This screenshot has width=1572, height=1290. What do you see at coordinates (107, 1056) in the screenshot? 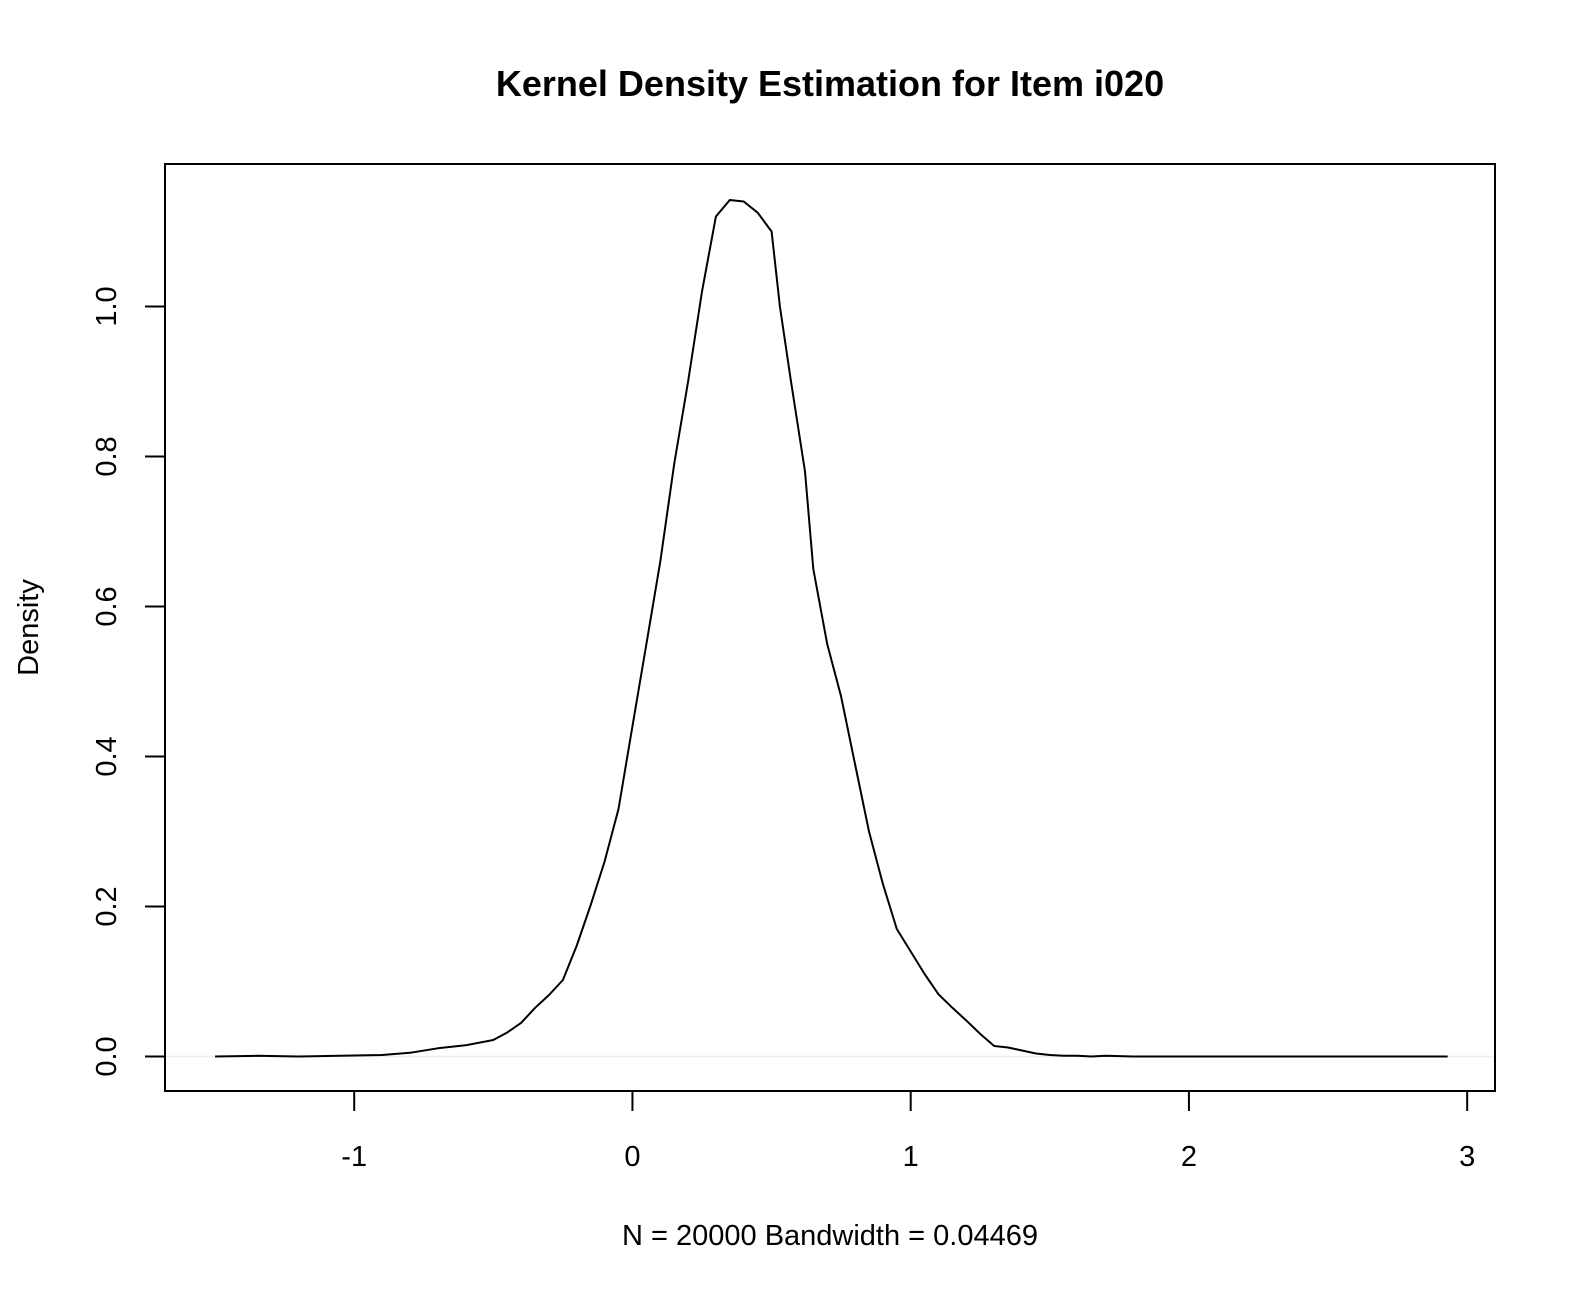
I see `y-tick-label: 0.0` at bounding box center [107, 1056].